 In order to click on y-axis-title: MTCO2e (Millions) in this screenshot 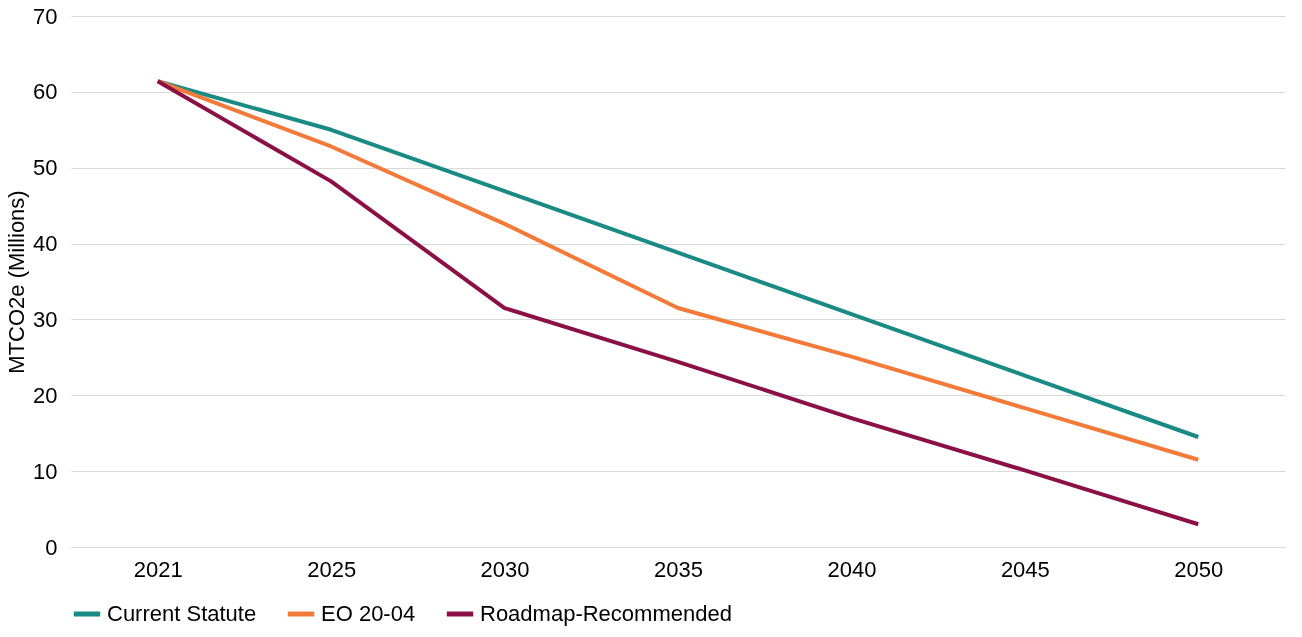, I will do `click(17, 282)`.